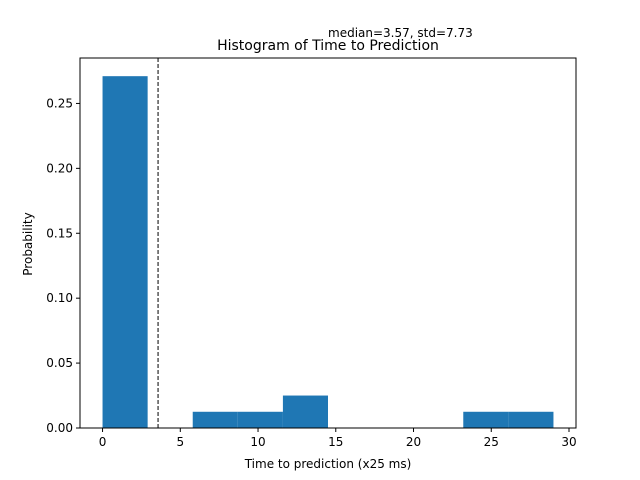 The height and width of the screenshot is (480, 640). Describe the element at coordinates (59, 428) in the screenshot. I see `y-tick-label: 0.00` at that location.